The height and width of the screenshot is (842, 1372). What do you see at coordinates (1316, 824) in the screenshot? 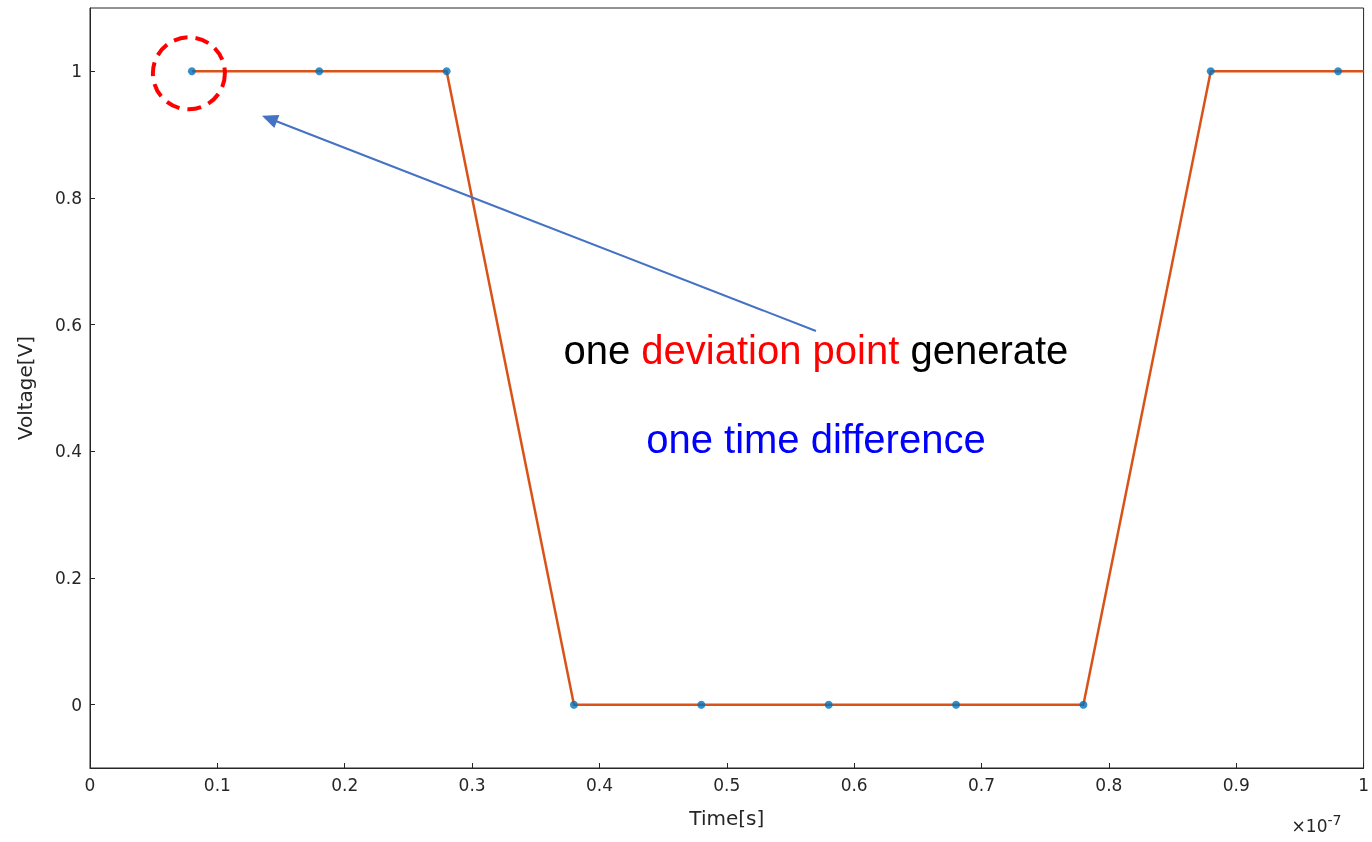
I see `text: ×10$^{-7}$` at bounding box center [1316, 824].